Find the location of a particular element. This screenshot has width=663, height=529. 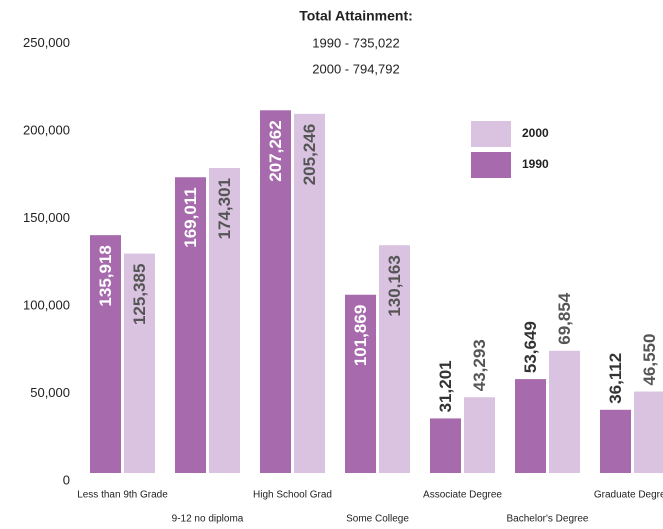

value-label: 31,201 is located at coordinates (445, 386).